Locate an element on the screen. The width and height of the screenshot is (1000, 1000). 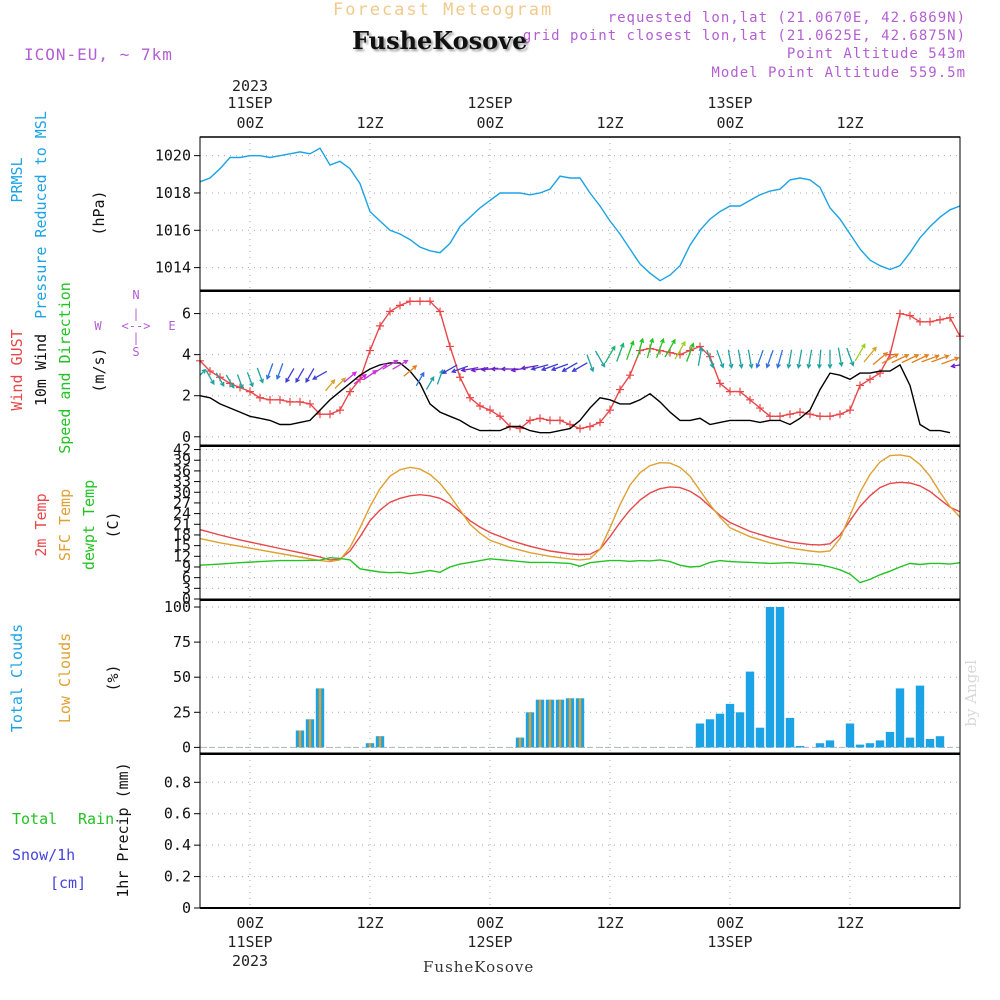
y-tick-label: 33 is located at coordinates (182, 482).